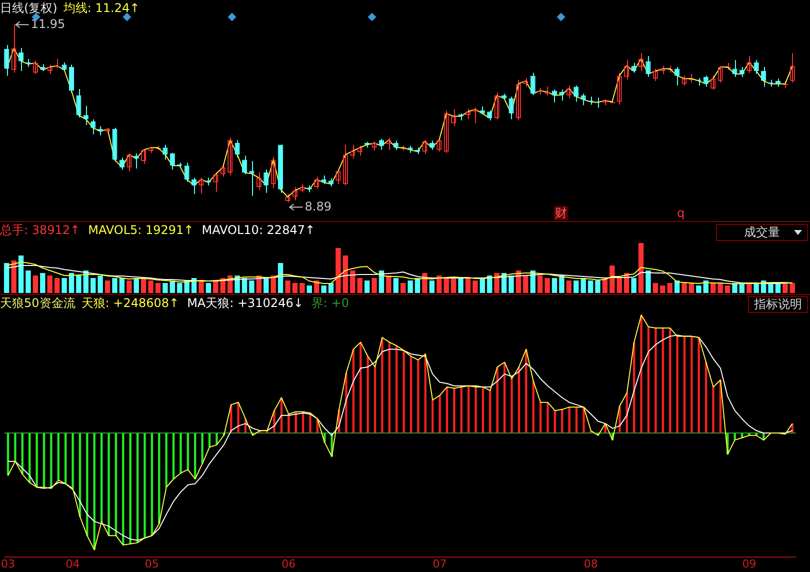 Image resolution: width=810 pixels, height=572 pixels. What do you see at coordinates (101, 8) in the screenshot?
I see `text: 均线: 11.24↑` at bounding box center [101, 8].